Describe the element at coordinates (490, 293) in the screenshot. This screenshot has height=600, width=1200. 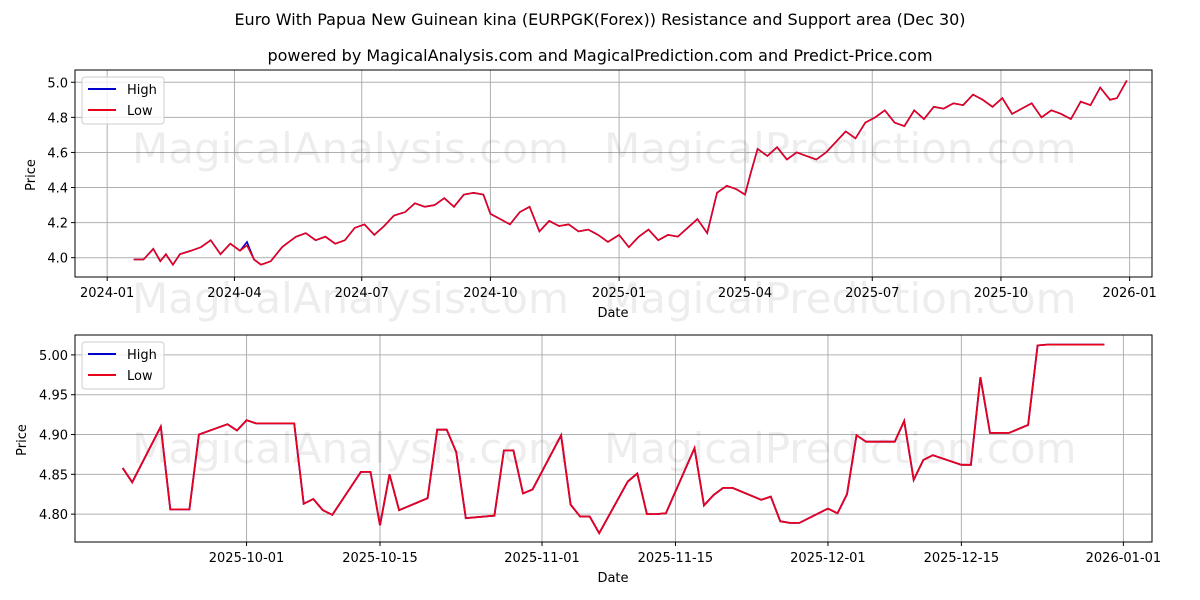
I see `x-tick-label: 2024-10` at that location.